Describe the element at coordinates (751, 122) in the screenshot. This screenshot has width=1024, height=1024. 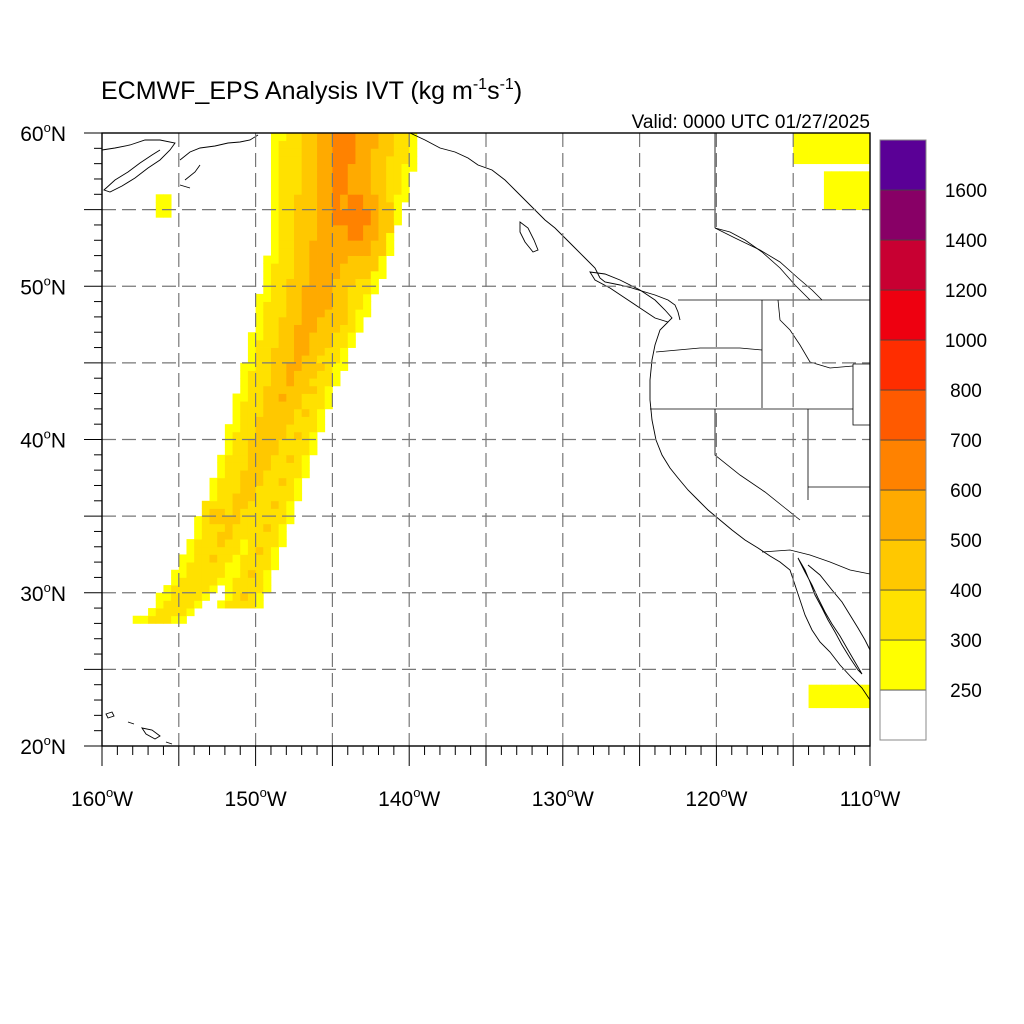
I see `valid-time: Valid: 0000 UTC 01/27/2025` at that location.